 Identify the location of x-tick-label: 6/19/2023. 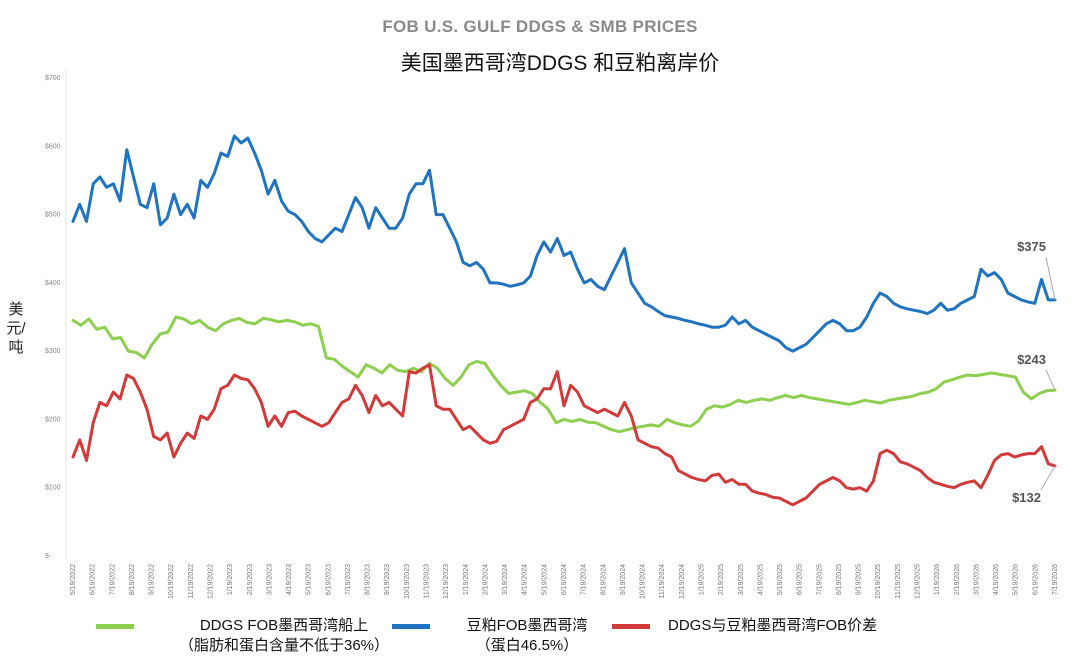
(328, 579).